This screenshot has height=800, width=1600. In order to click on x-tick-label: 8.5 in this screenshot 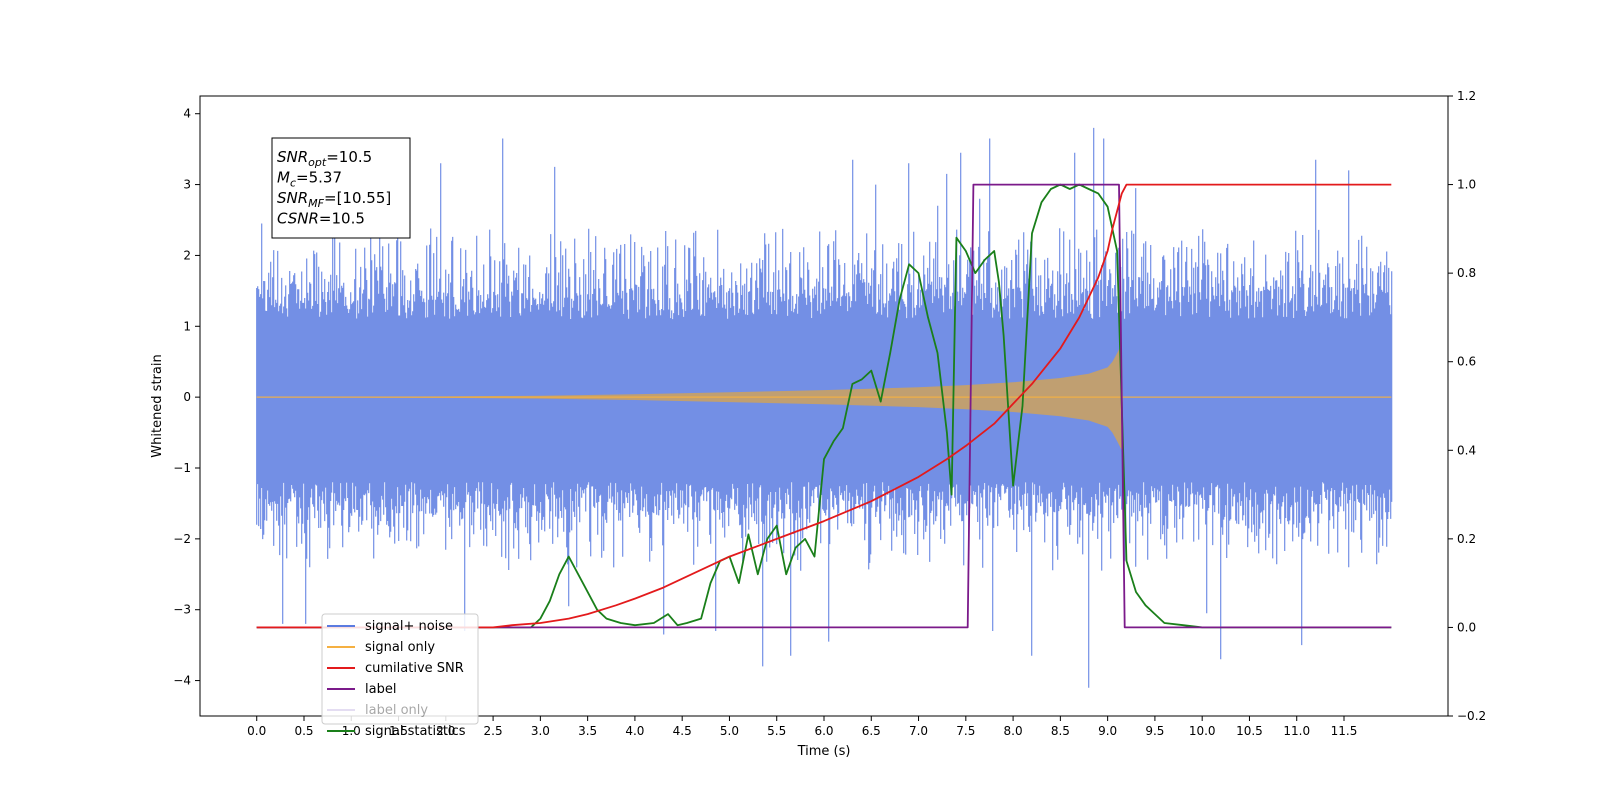, I will do `click(1060, 731)`.